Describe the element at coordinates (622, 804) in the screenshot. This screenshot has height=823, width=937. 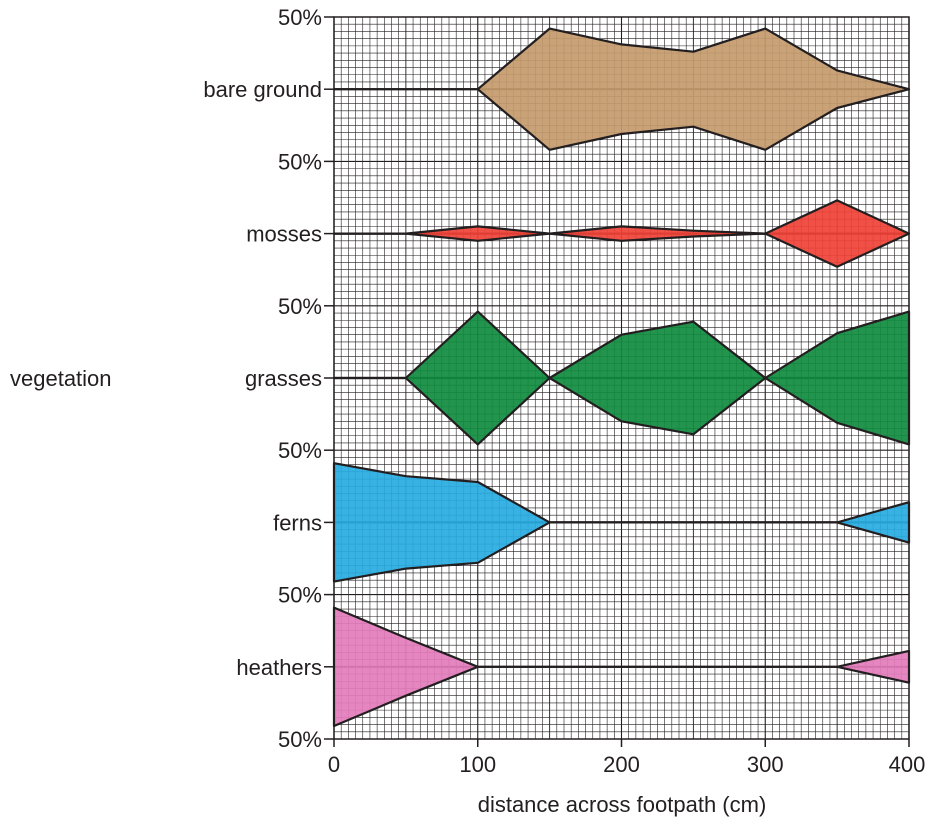
I see `x-axis-label: distance across footpath (cm)` at that location.